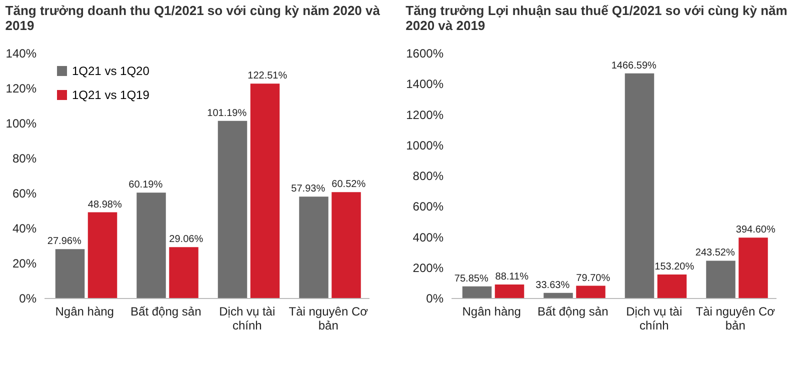 This screenshot has height=367, width=800. I want to click on data-label: 29.06%, so click(186, 240).